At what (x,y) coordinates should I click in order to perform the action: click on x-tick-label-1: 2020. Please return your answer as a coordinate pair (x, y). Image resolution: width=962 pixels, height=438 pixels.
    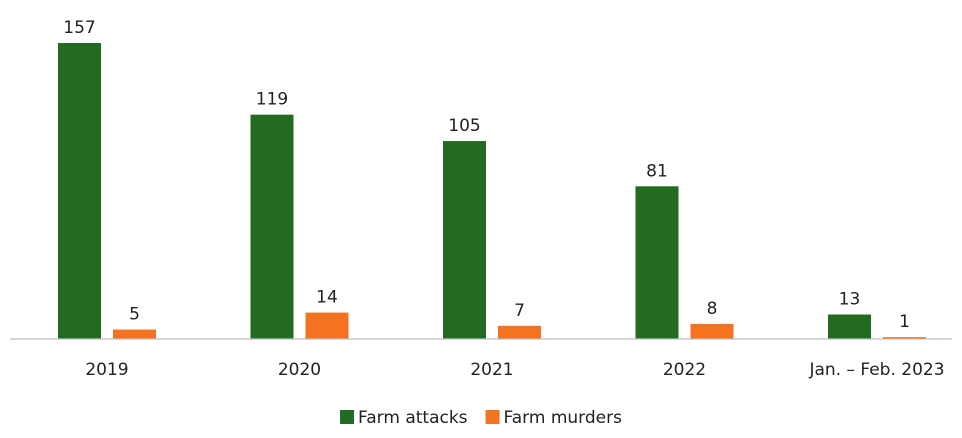
    Looking at the image, I should click on (299, 370).